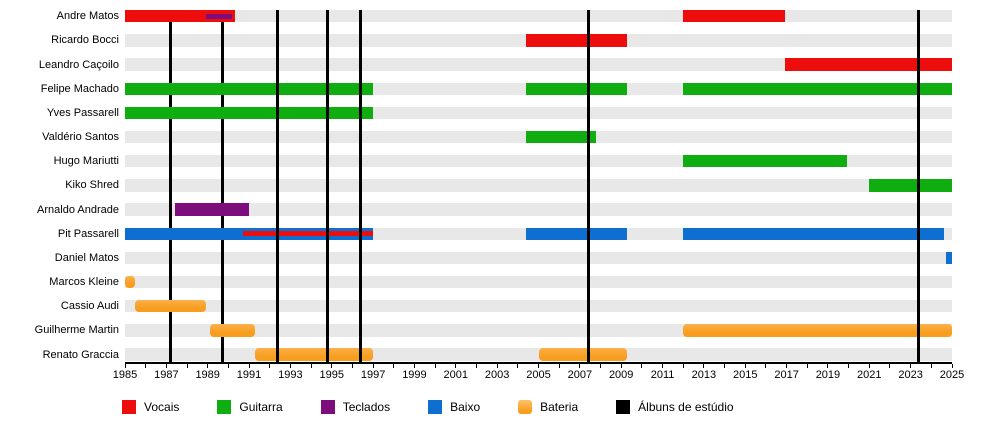  What do you see at coordinates (125, 375) in the screenshot?
I see `axis-tick-label: 1985` at bounding box center [125, 375].